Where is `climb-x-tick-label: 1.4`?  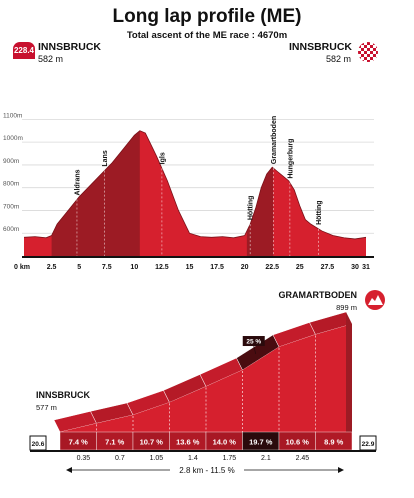
climb-x-tick-label: 1.4 is located at coordinates (193, 458).